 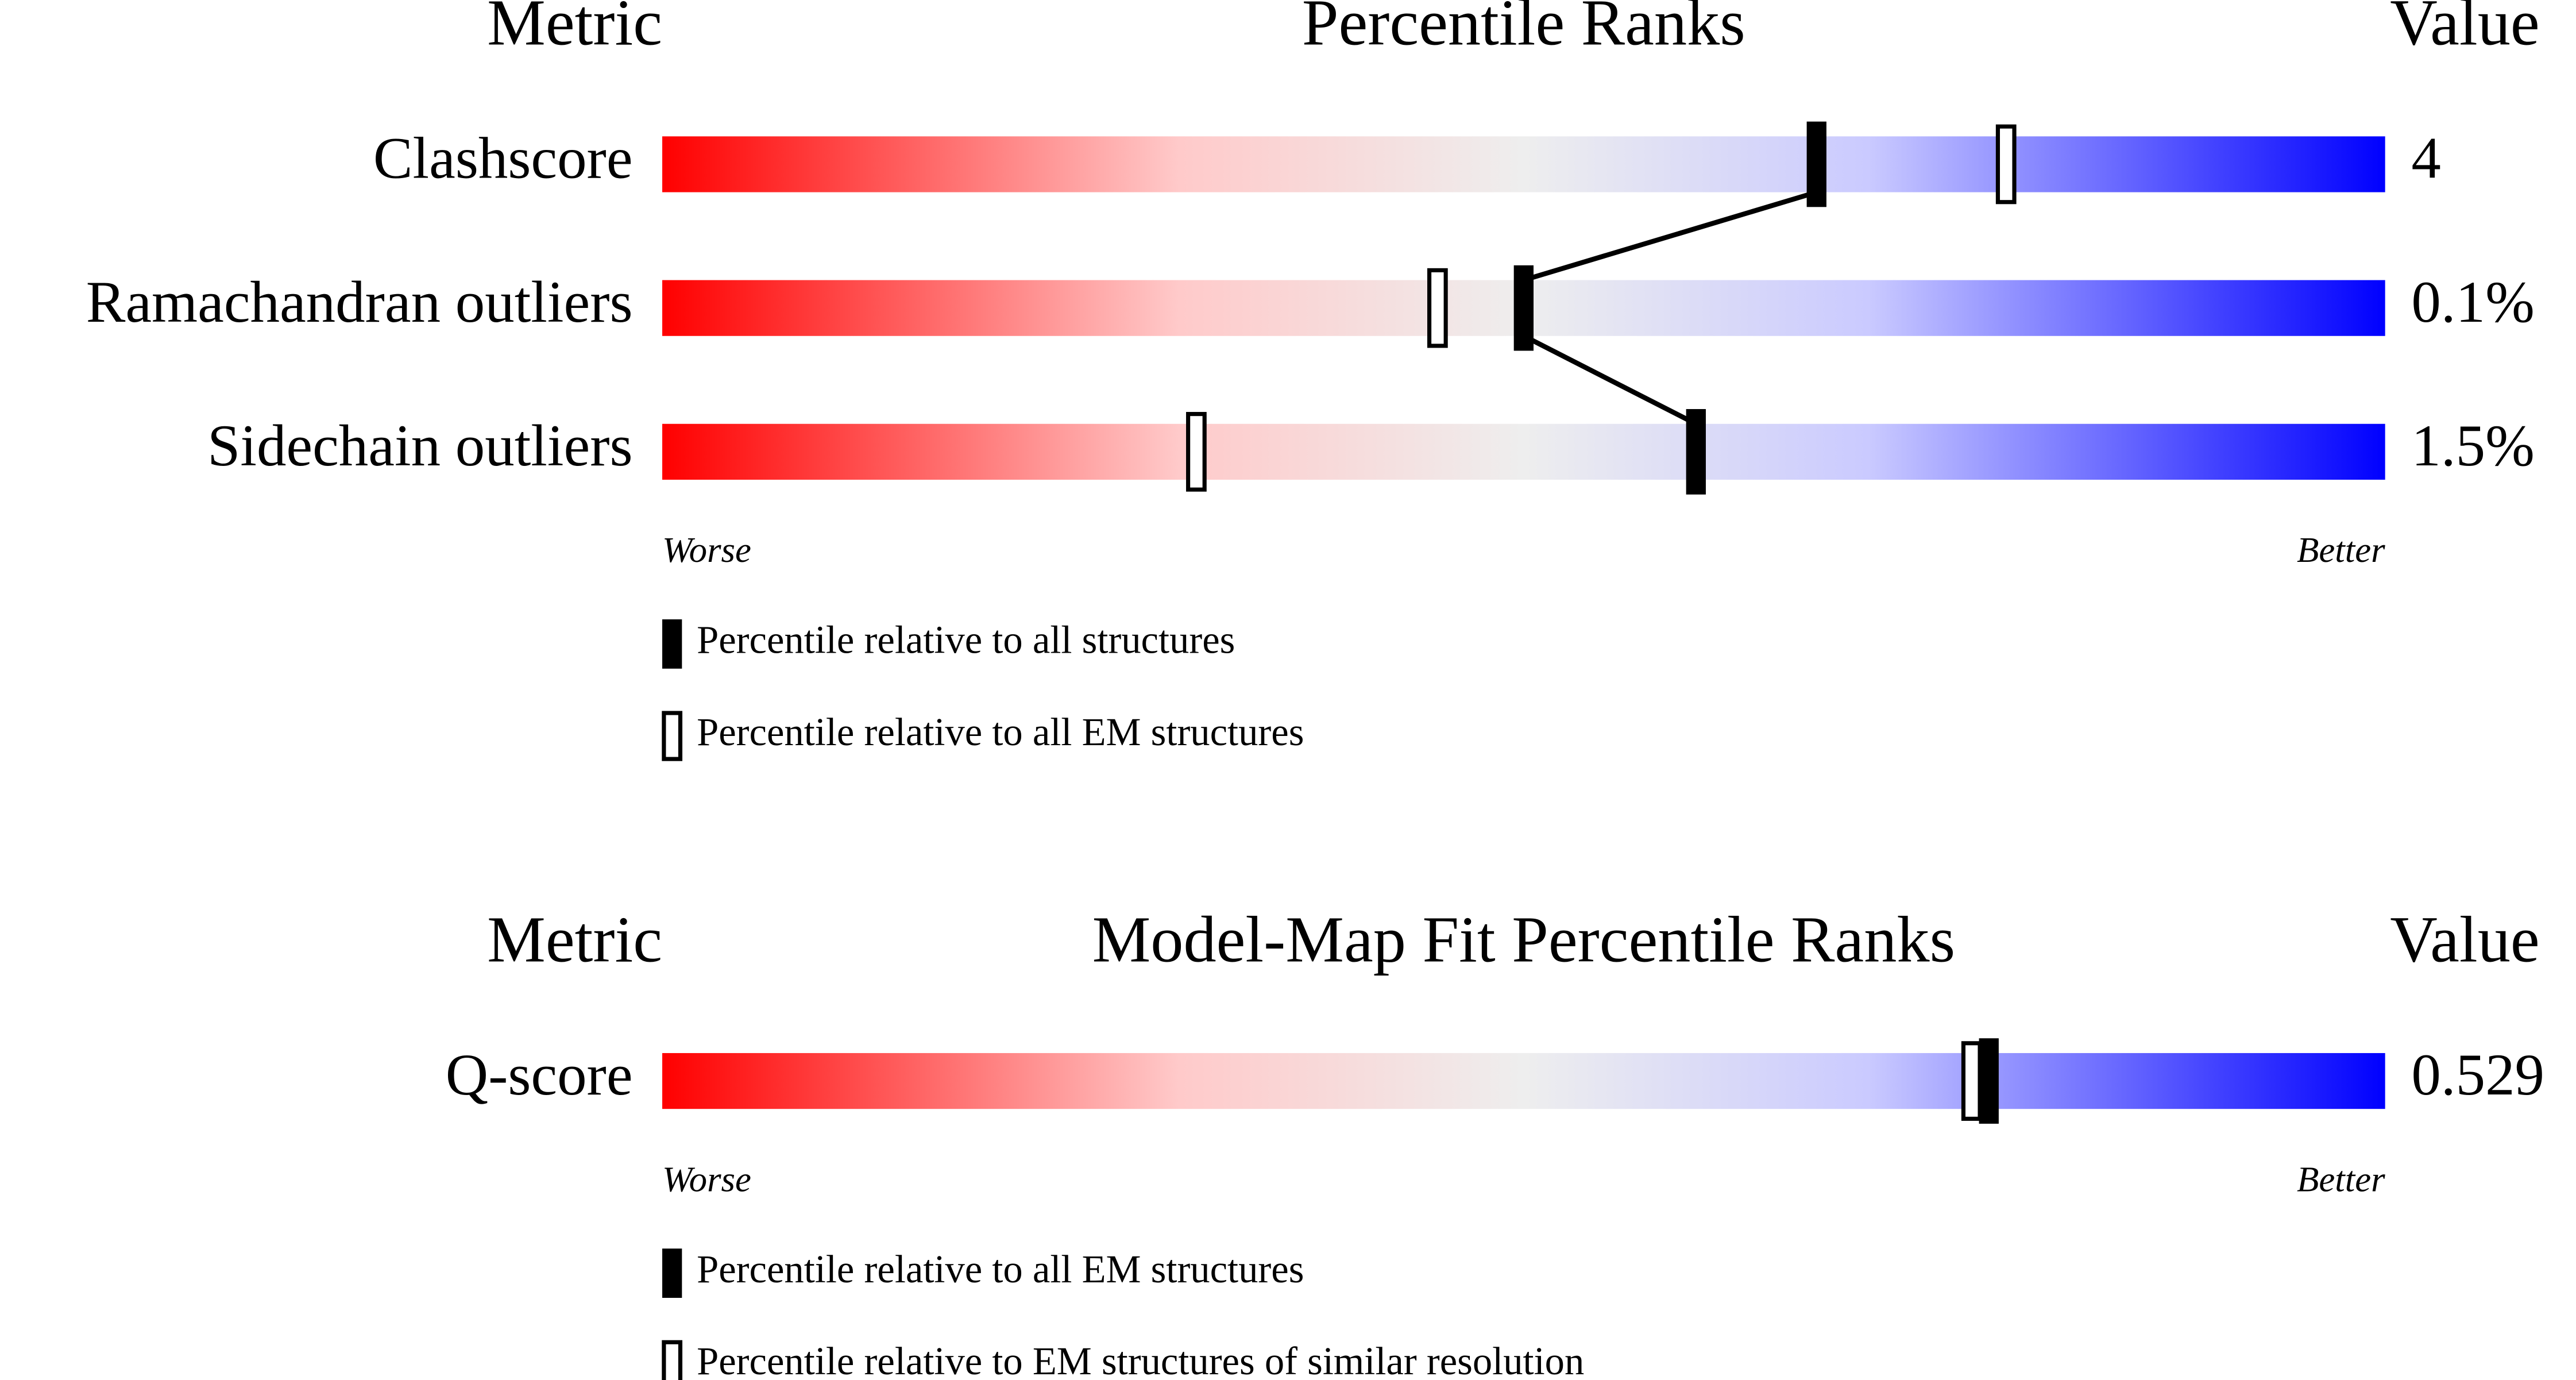 I want to click on metric-label: Ramachandran outliers, so click(x=359, y=302).